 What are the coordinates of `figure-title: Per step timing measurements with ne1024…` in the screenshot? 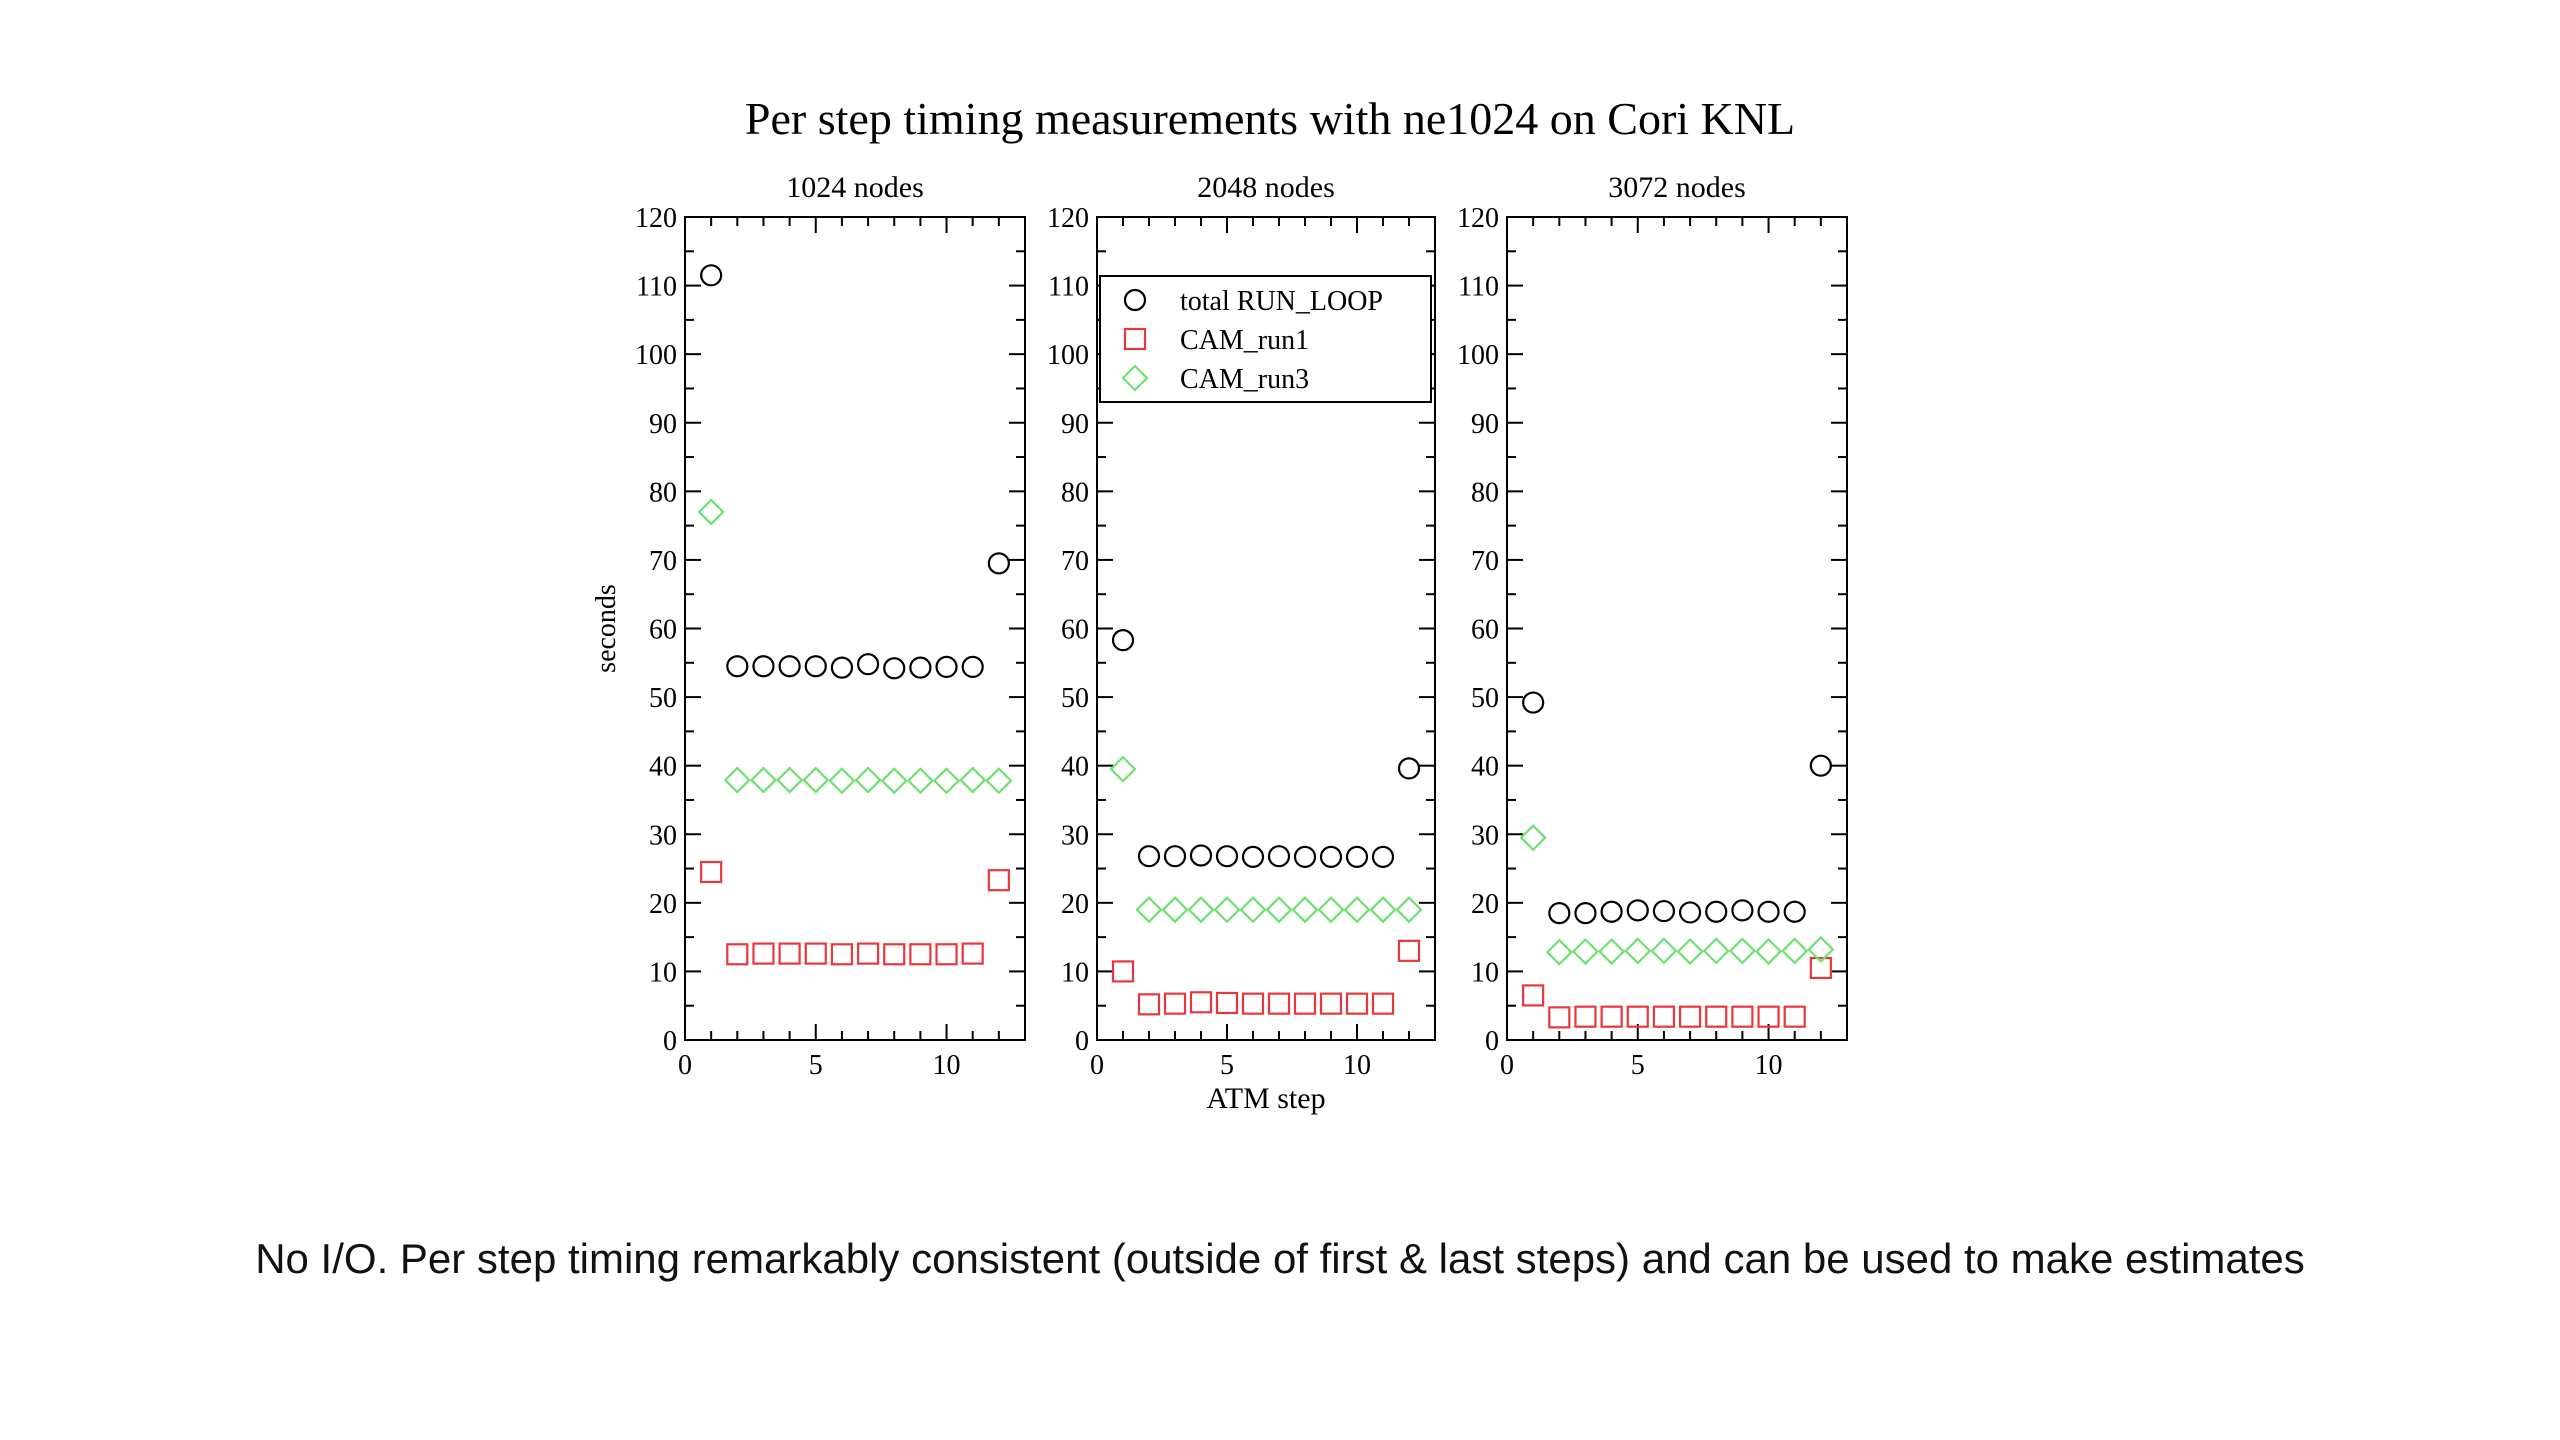 It's located at (1270, 118).